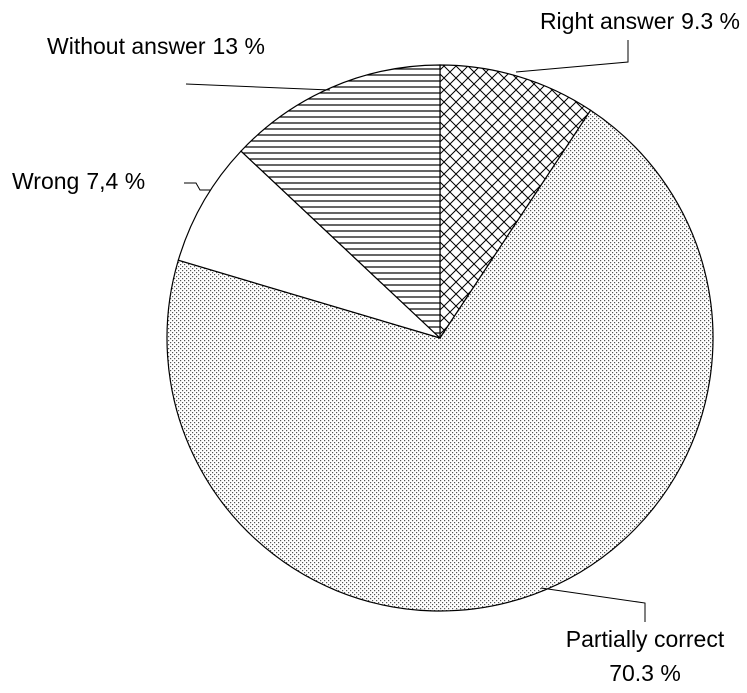  I want to click on slice-label: Right answer 9.3 %, so click(640, 21).